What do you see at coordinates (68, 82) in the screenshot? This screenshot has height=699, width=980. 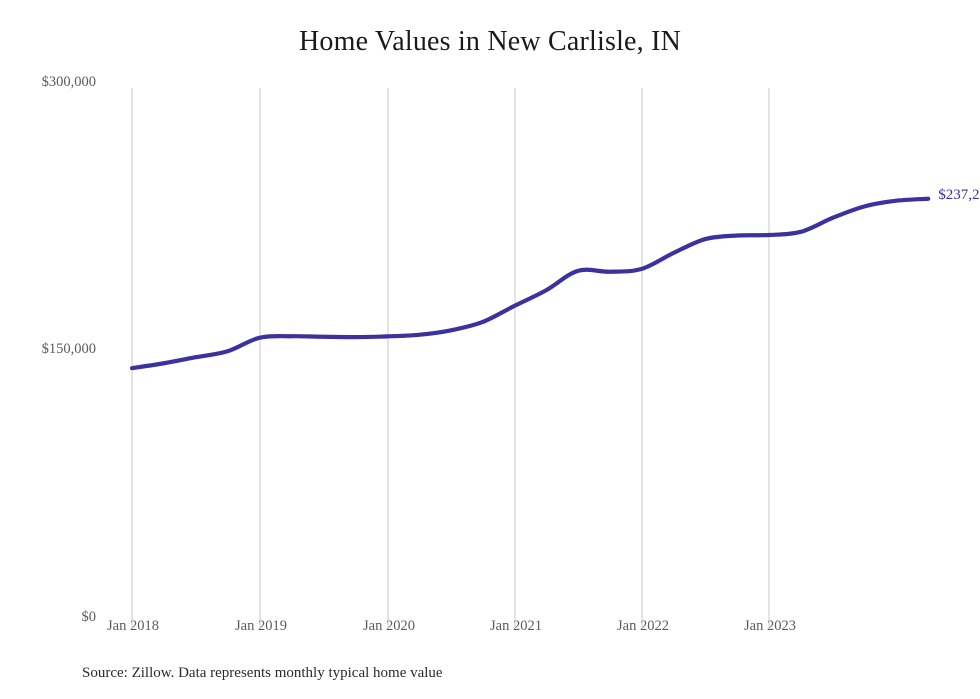 I see `y-axis-tick-label-300000: $300,000` at bounding box center [68, 82].